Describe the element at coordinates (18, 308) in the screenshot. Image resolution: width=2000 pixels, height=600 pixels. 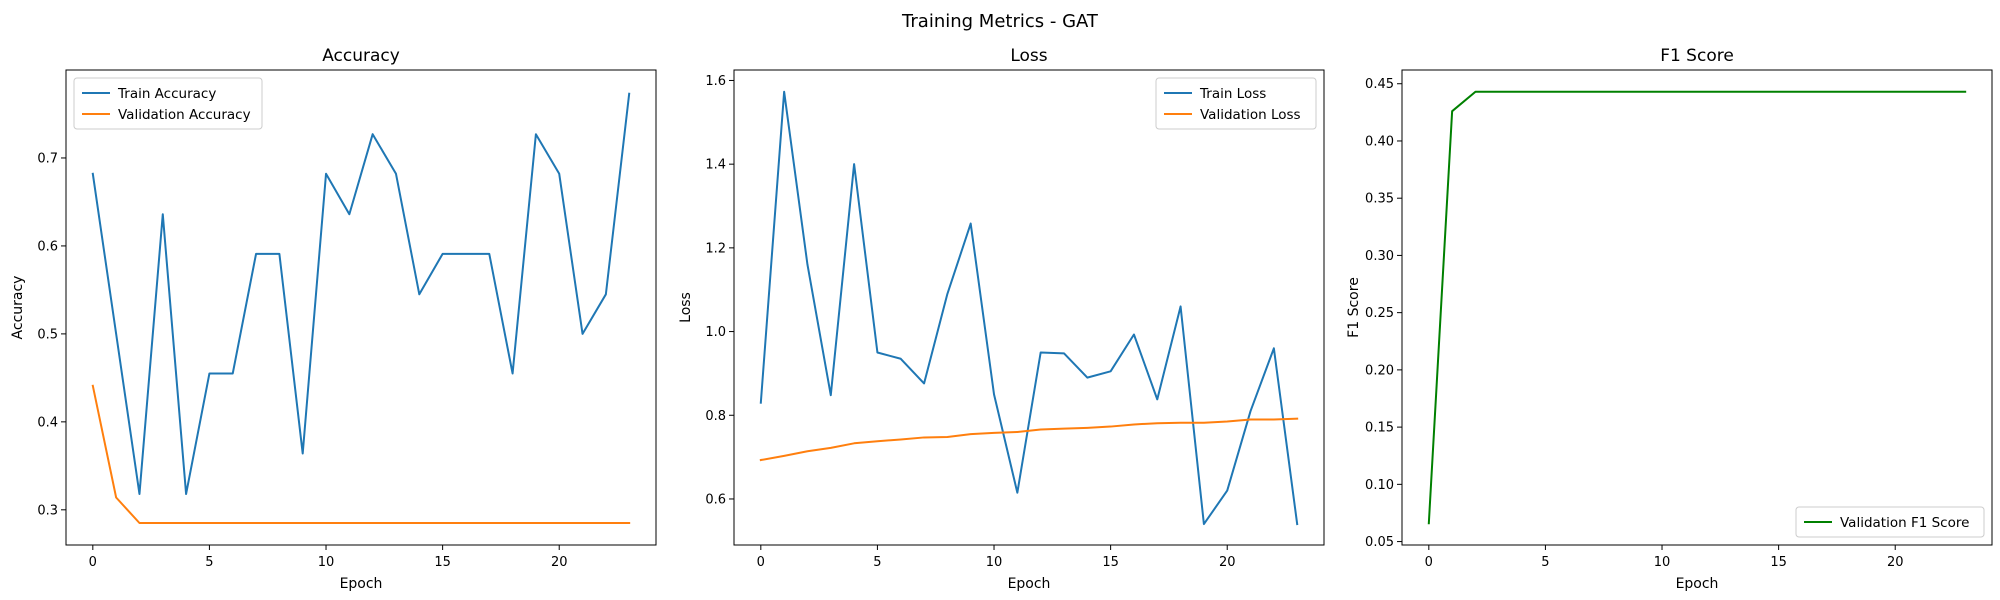
I see `accuracy-y-axis-label: Accuracy` at that location.